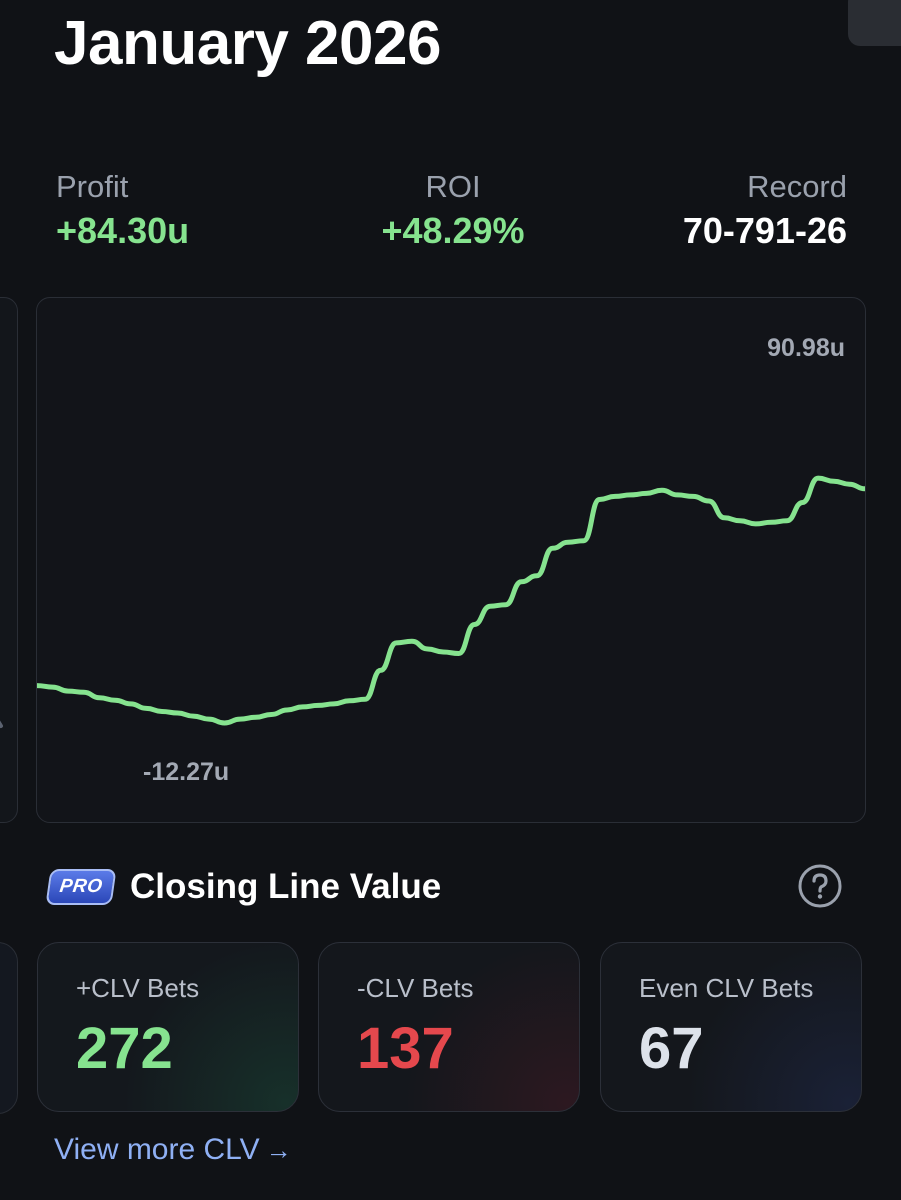  What do you see at coordinates (9, 1028) in the screenshot?
I see `previous-clv-card` at bounding box center [9, 1028].